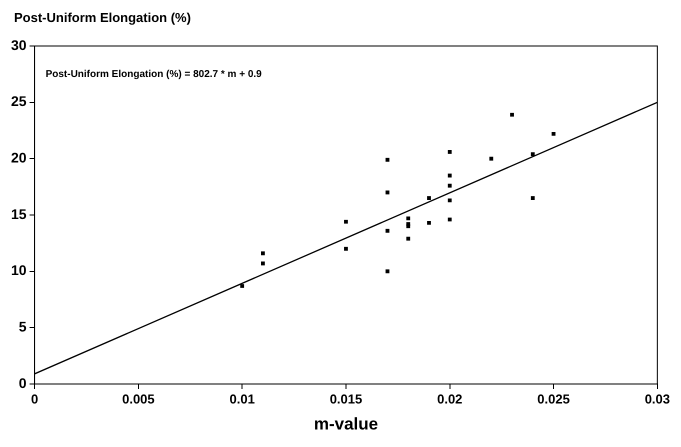 Image resolution: width=681 pixels, height=447 pixels. Describe the element at coordinates (34, 398) in the screenshot. I see `x-tick-label: 0` at that location.